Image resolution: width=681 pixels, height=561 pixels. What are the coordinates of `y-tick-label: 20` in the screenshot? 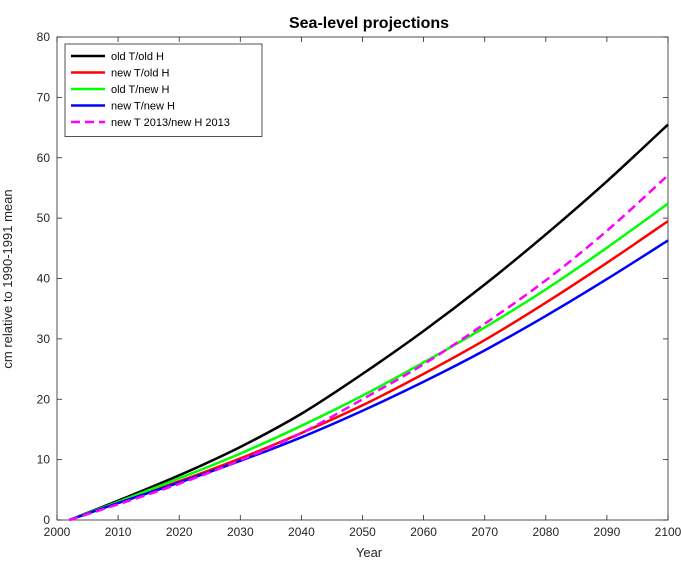 It's located at (44, 399).